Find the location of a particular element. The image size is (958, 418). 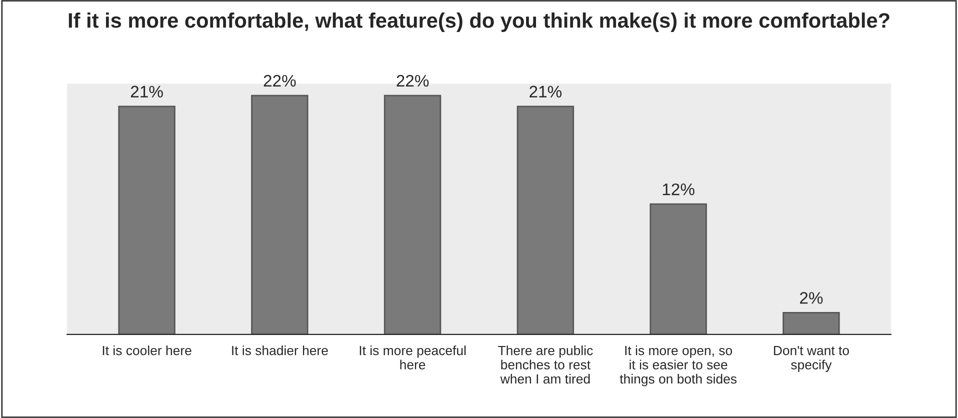

x-tick-label: There are public benches to rest when I am tired is located at coordinates (545, 365).